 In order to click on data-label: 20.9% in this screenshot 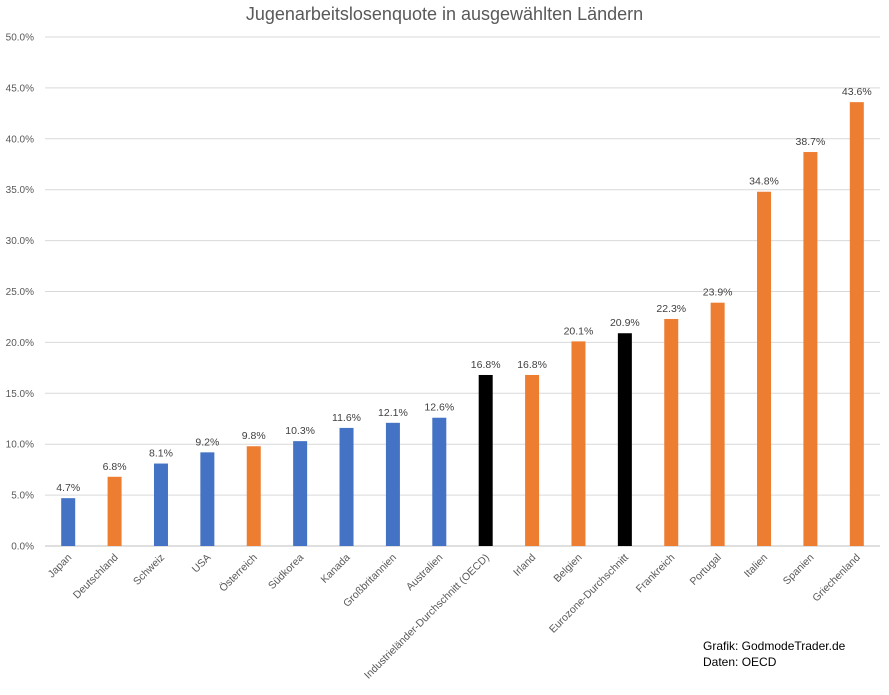, I will do `click(625, 323)`.